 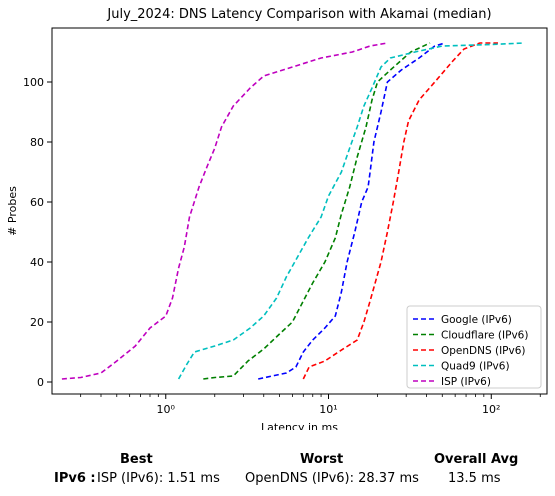 I want to click on y-tick-label: 40, so click(x=37, y=262).